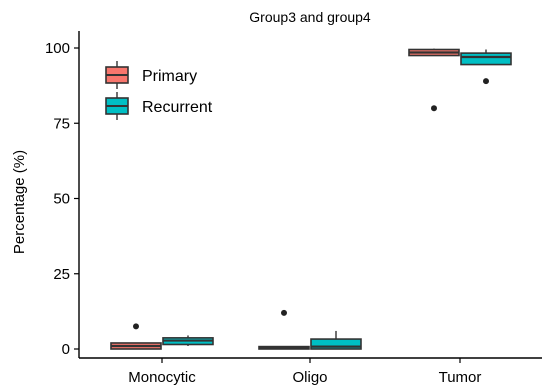 This screenshot has height=385, width=542. Describe the element at coordinates (61, 274) in the screenshot. I see `y-tick-label: 25` at that location.